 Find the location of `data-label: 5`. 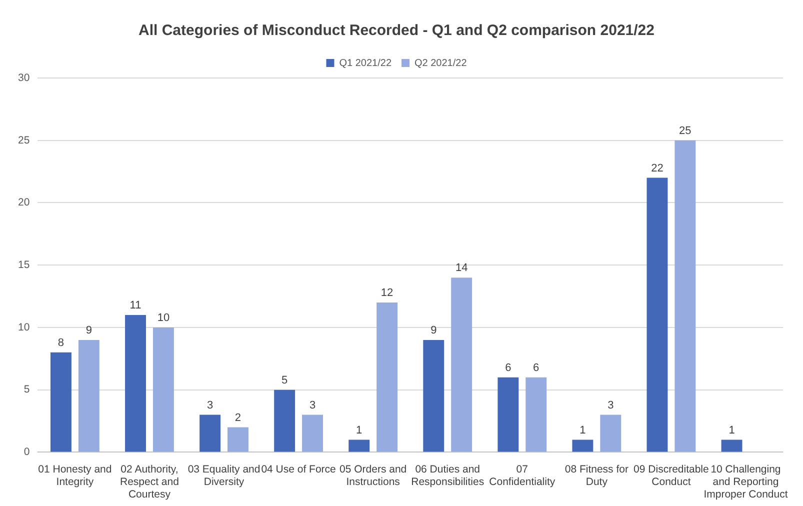

data-label: 5 is located at coordinates (285, 380).